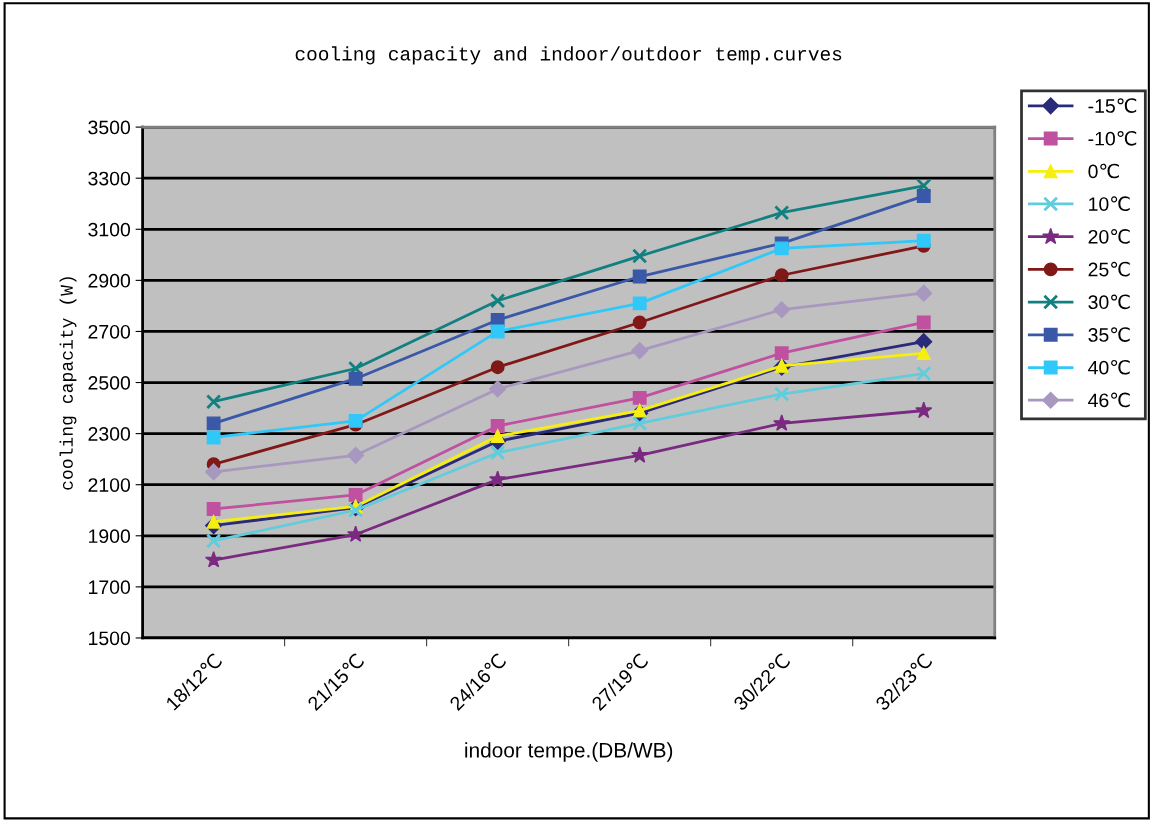 The height and width of the screenshot is (820, 1150). I want to click on legend-label: 0℃, so click(1103, 171).